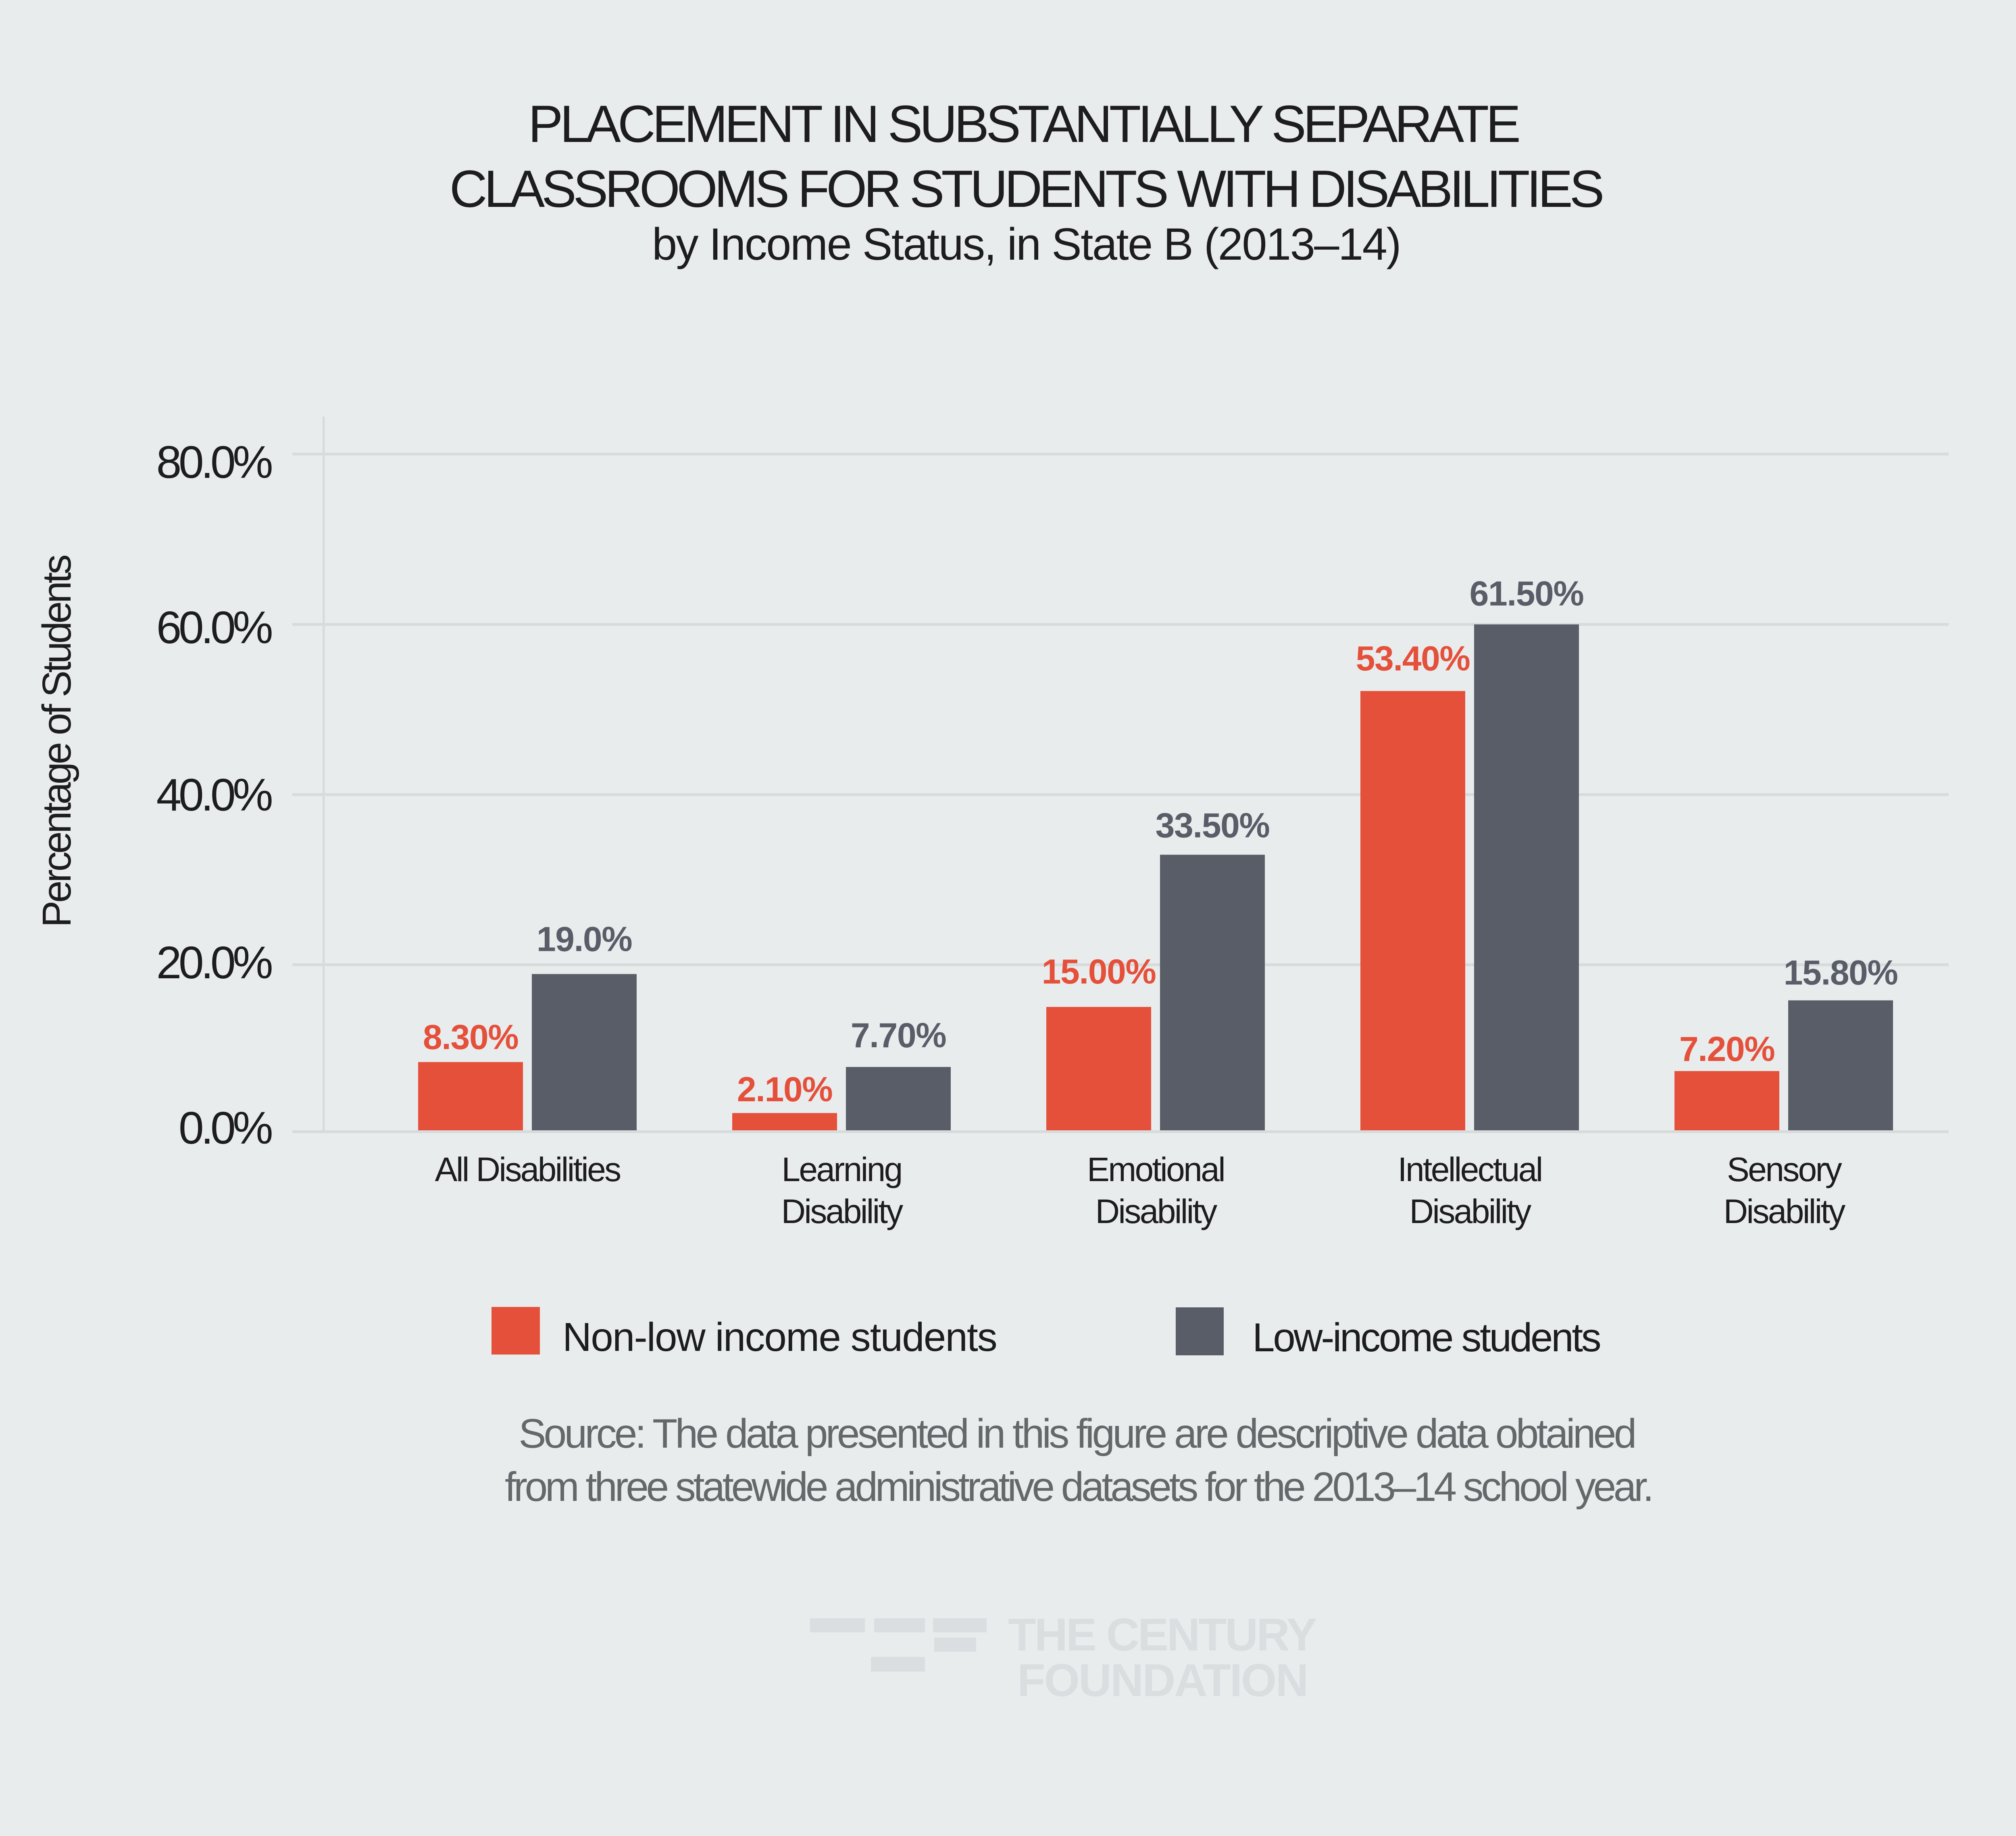 The height and width of the screenshot is (1836, 2016). Describe the element at coordinates (1099, 971) in the screenshot. I see `svg-text: 15.00%` at that location.